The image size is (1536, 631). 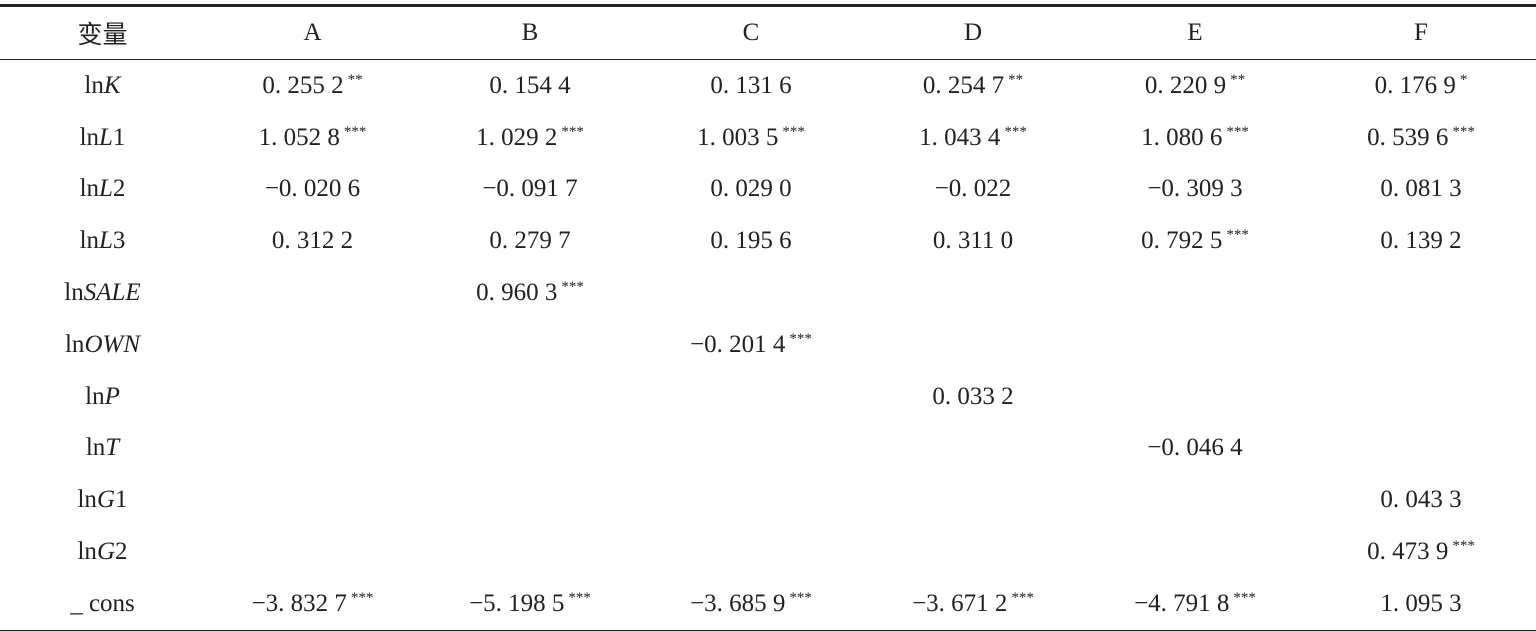 I want to click on label-part: 3, so click(x=119, y=241).